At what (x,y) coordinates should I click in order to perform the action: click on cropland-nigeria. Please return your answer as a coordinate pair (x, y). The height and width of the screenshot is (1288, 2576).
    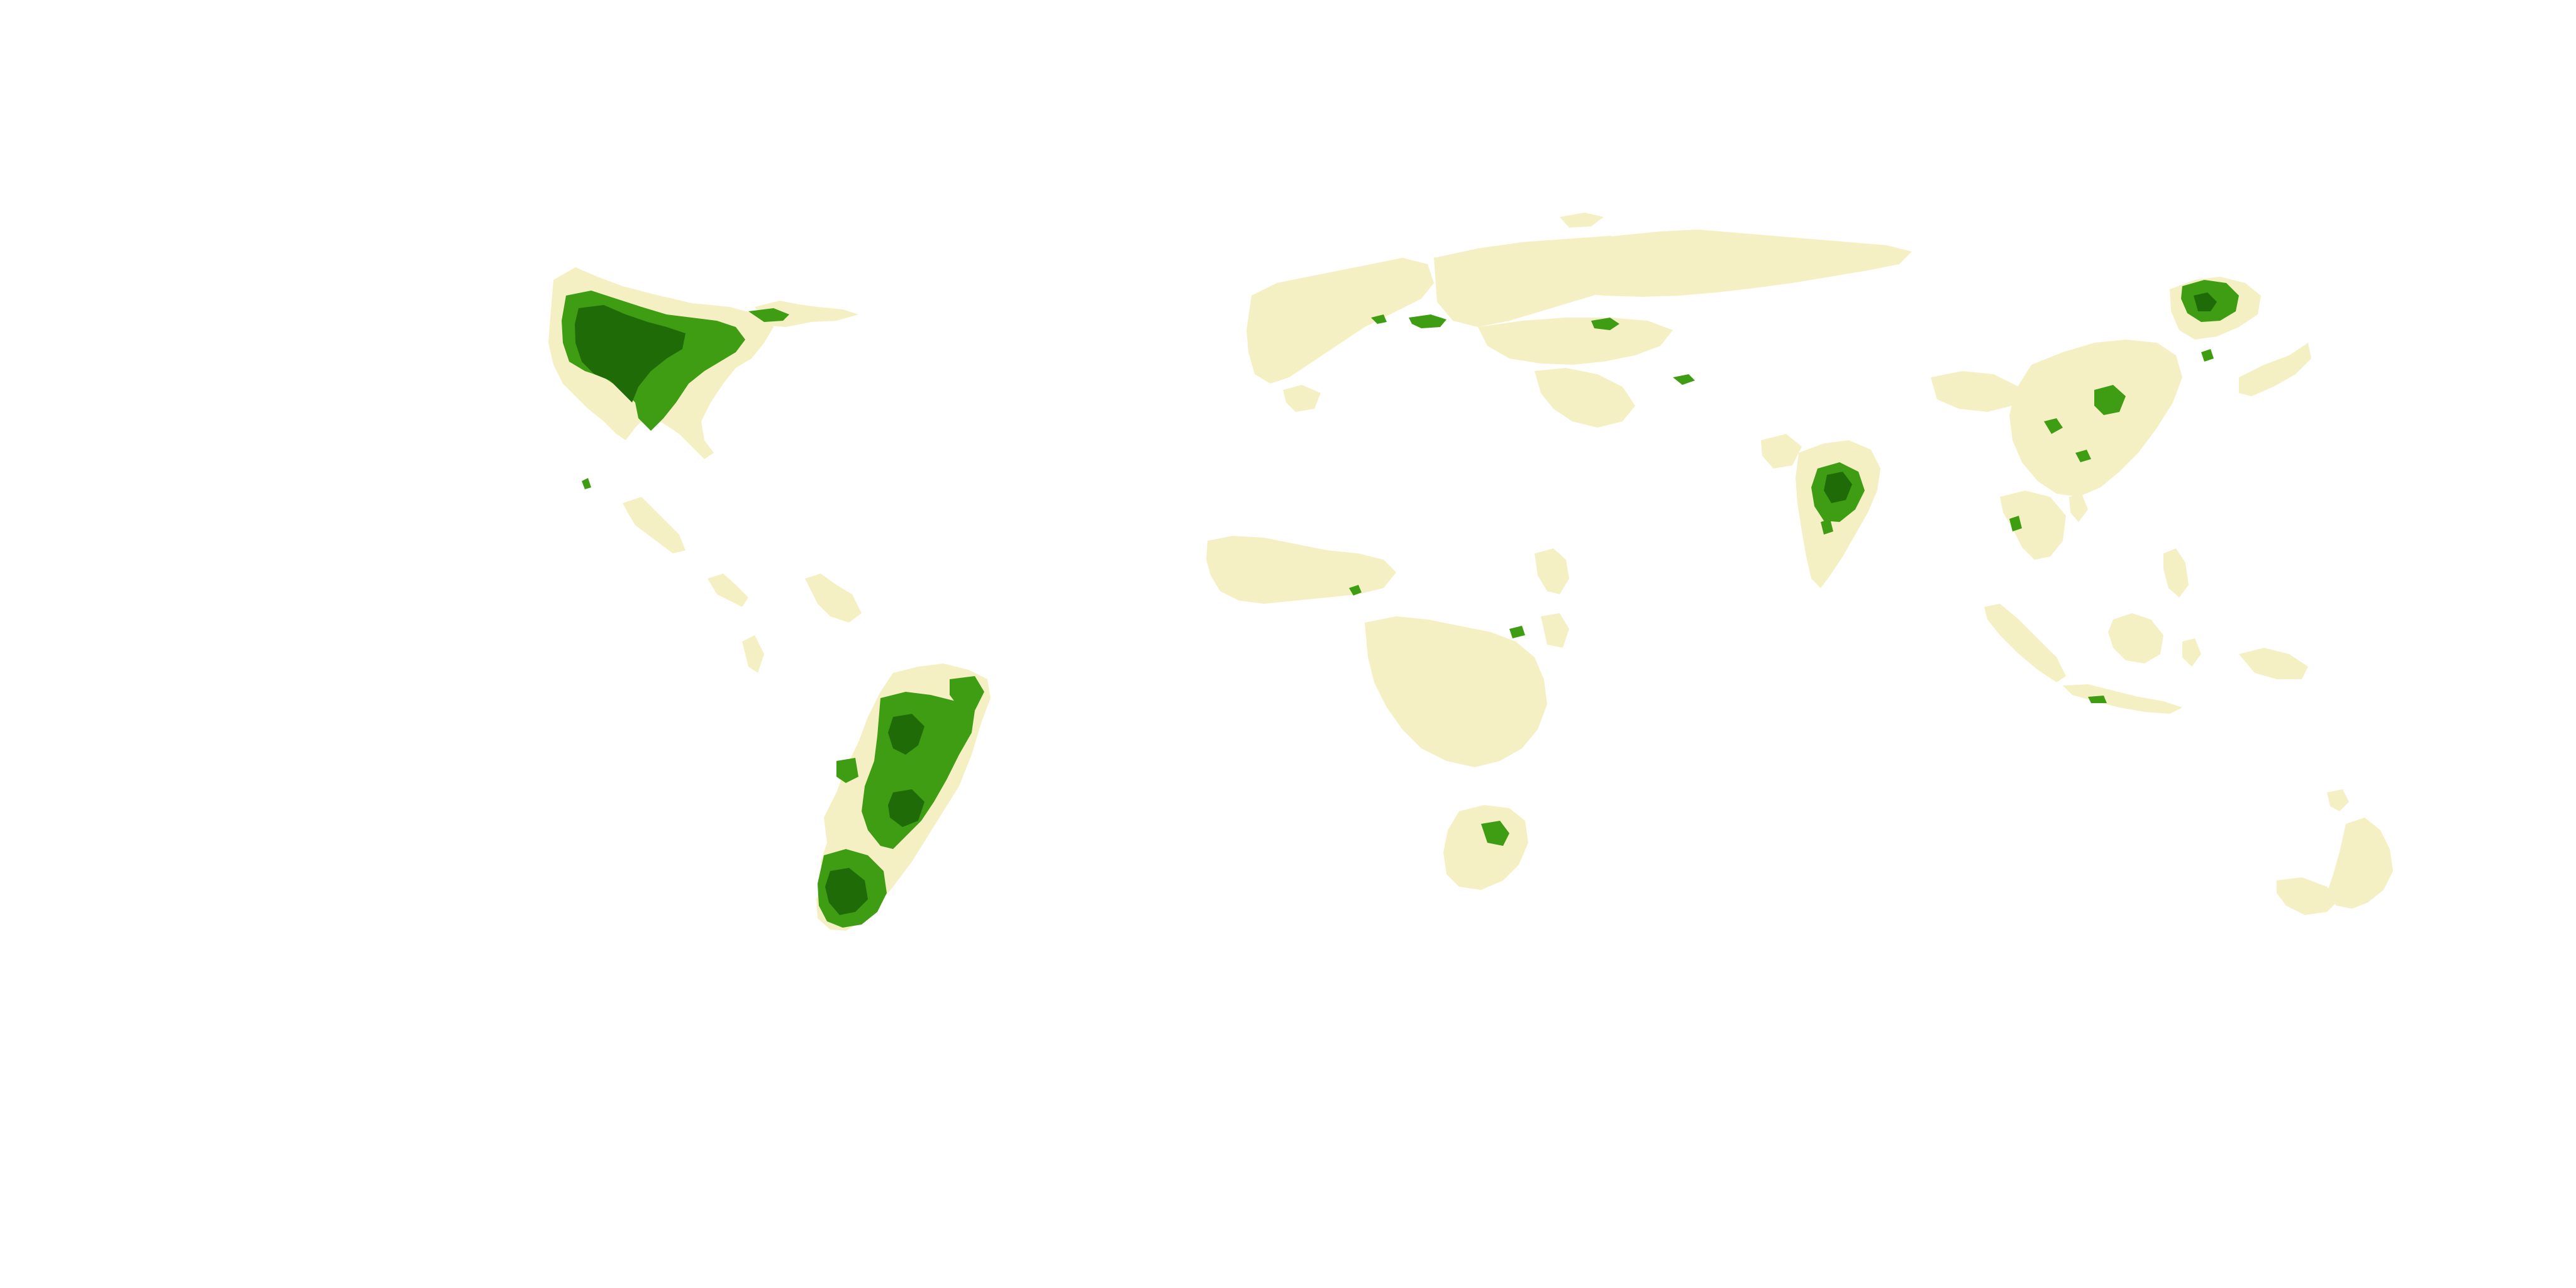
    Looking at the image, I should click on (1517, 632).